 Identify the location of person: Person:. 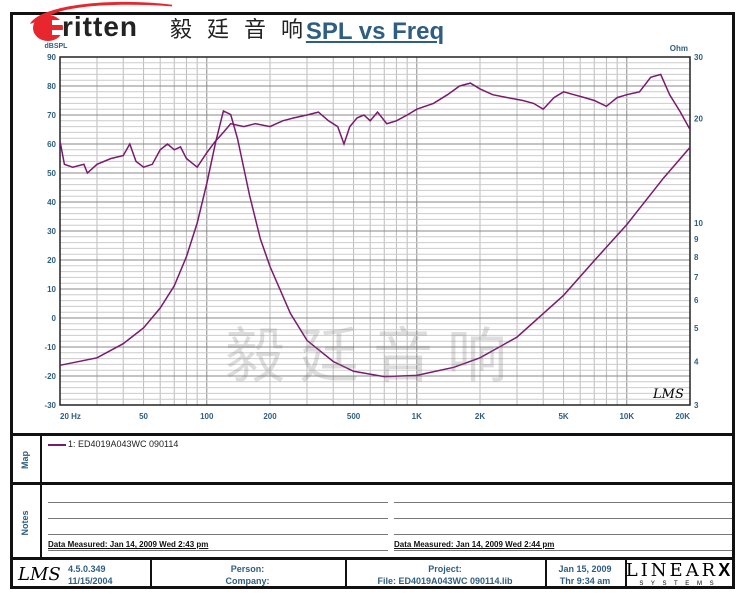
(247, 569).